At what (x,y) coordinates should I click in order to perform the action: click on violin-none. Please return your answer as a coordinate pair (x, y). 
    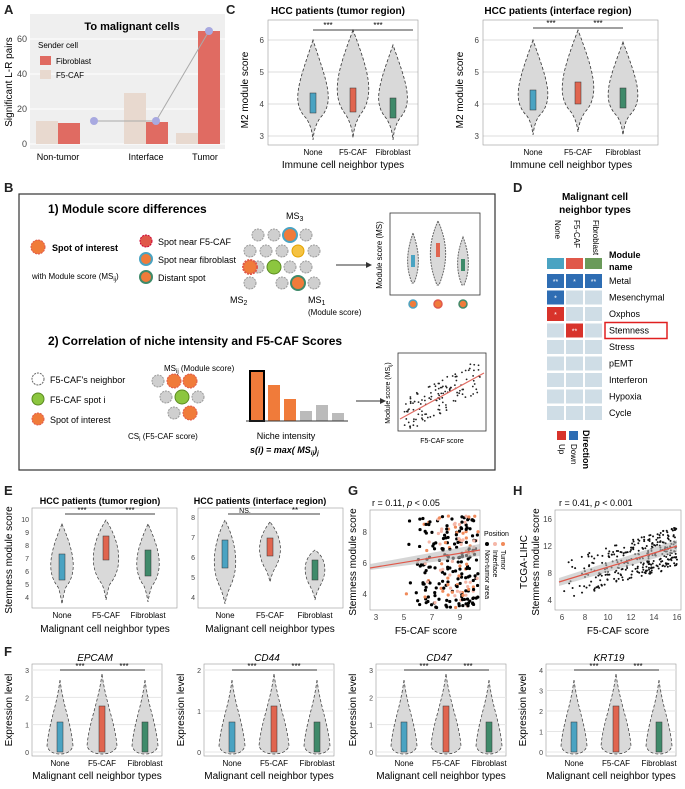
    Looking at the image, I should click on (313, 89).